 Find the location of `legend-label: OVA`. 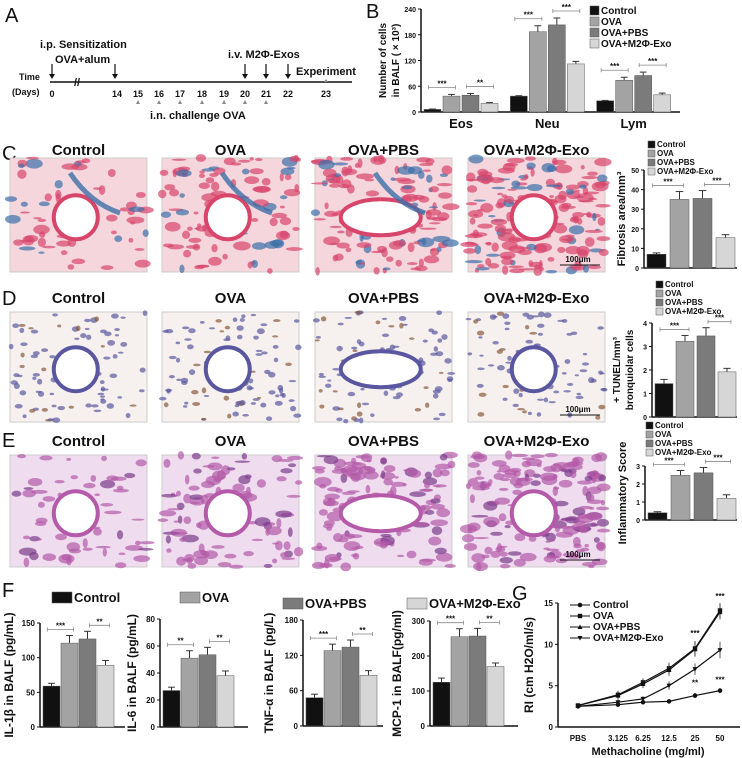

legend-label: OVA is located at coordinates (663, 434).